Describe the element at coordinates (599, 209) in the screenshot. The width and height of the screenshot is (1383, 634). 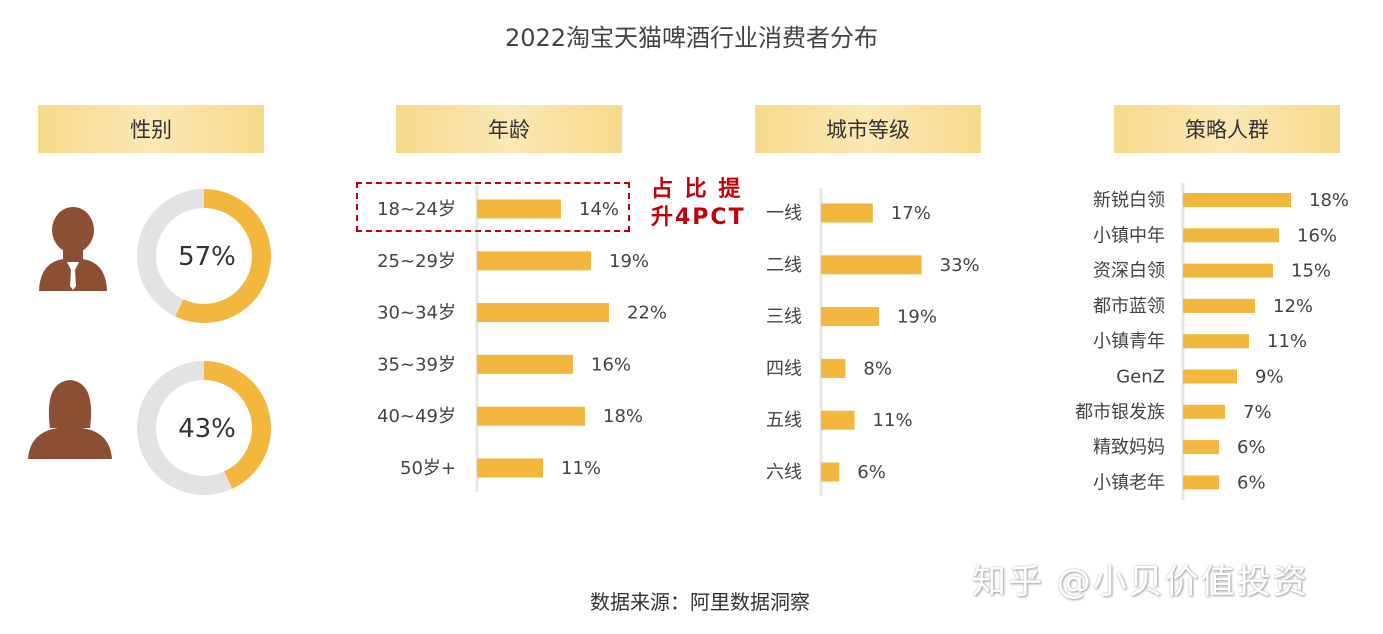
I see `value-label: 14%` at that location.